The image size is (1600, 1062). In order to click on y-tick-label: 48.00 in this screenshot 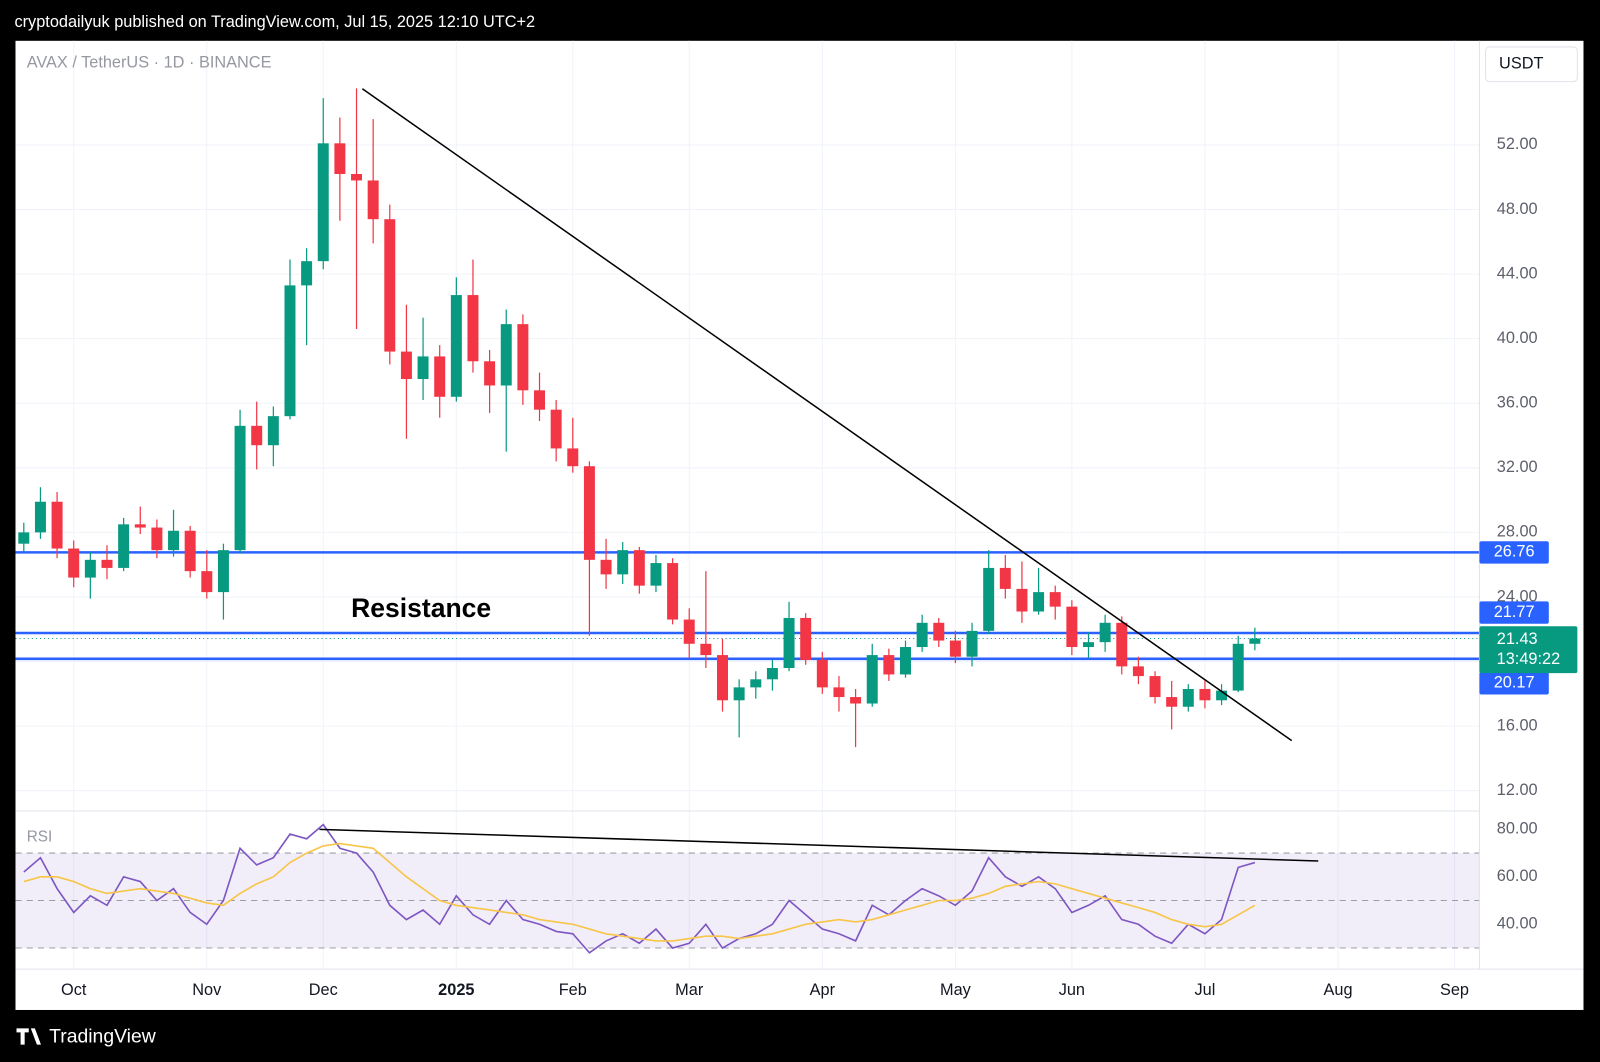, I will do `click(1517, 209)`.